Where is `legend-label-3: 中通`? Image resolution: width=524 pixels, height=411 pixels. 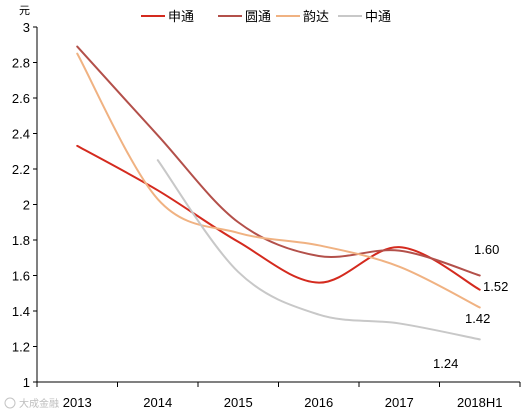 legend-label-3: 中通 is located at coordinates (378, 16).